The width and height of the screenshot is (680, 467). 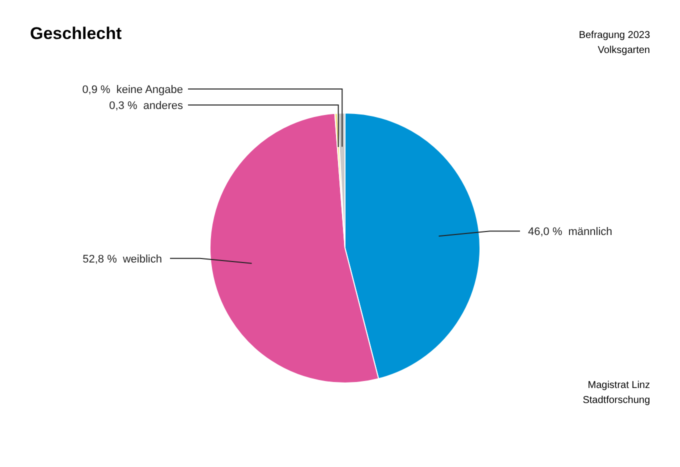 I want to click on text: Magistrat Linz, so click(x=618, y=386).